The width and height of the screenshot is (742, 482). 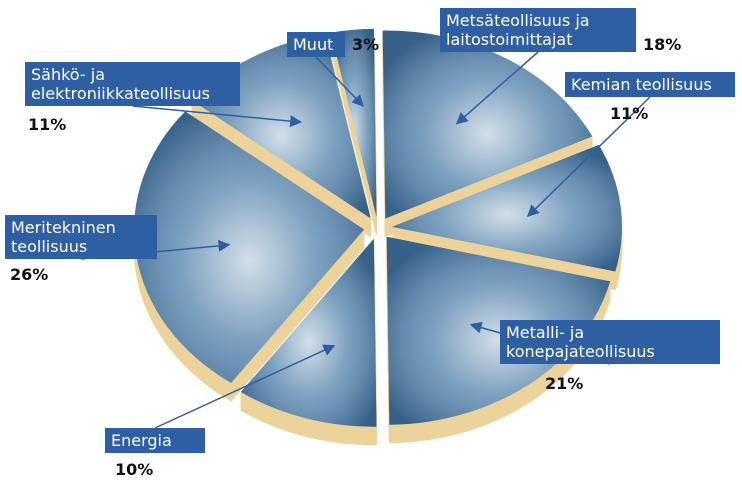 What do you see at coordinates (155, 440) in the screenshot?
I see `category-label: Energia` at bounding box center [155, 440].